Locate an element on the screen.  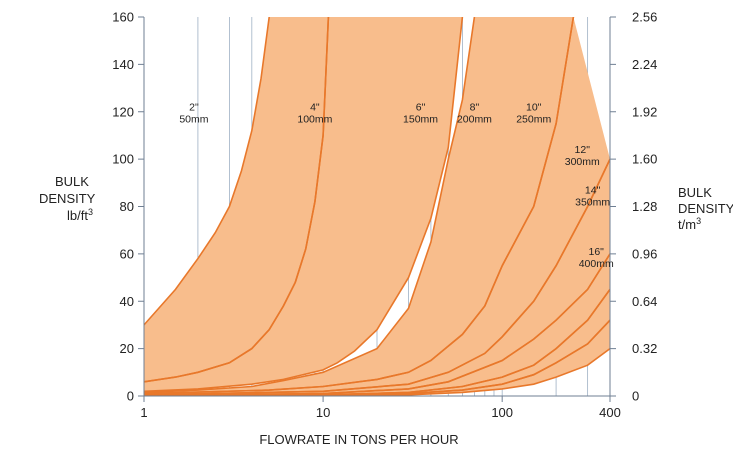
band-4-label-mm: 200mm is located at coordinates (474, 119).